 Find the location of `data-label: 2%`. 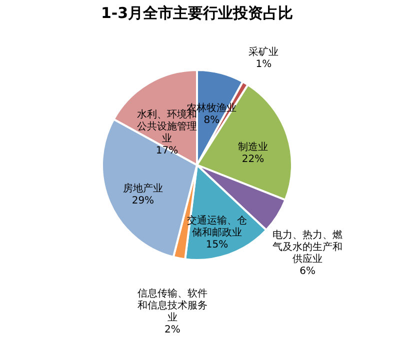

data-label: 2% is located at coordinates (172, 330).